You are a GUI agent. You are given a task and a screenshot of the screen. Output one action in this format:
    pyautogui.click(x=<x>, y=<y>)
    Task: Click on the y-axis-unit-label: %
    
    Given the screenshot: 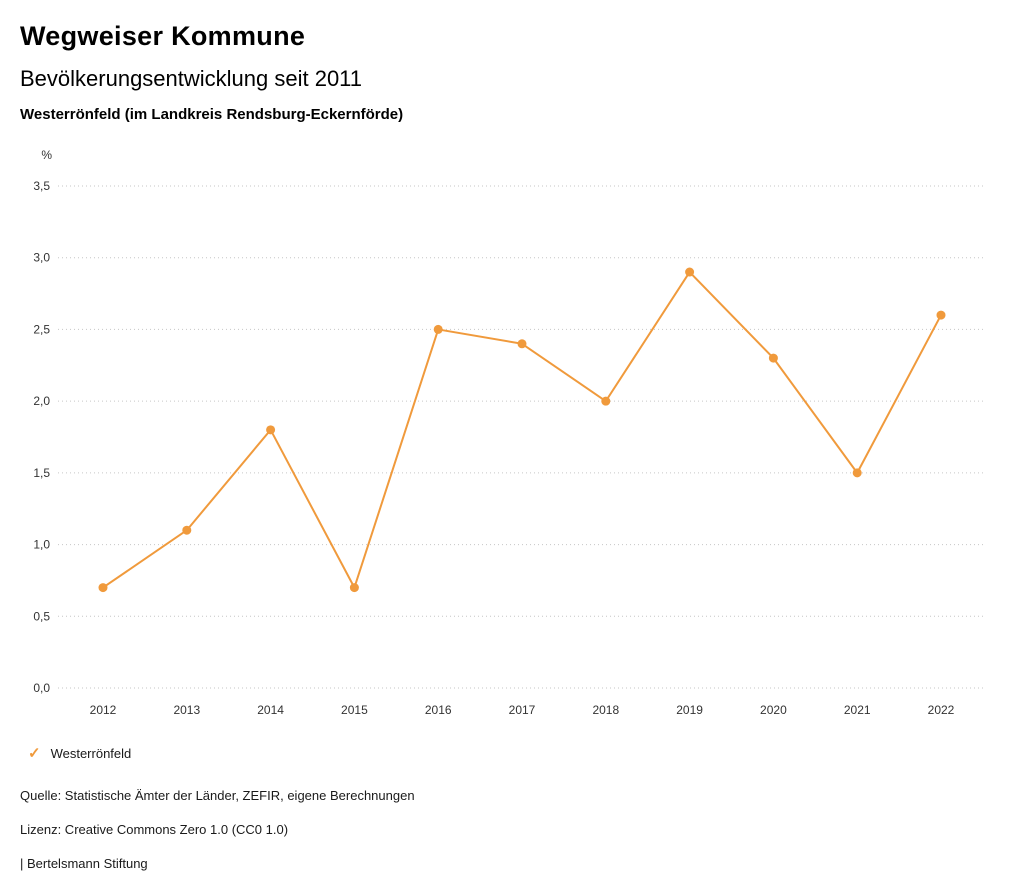 What is the action you would take?
    pyautogui.click(x=46, y=155)
    